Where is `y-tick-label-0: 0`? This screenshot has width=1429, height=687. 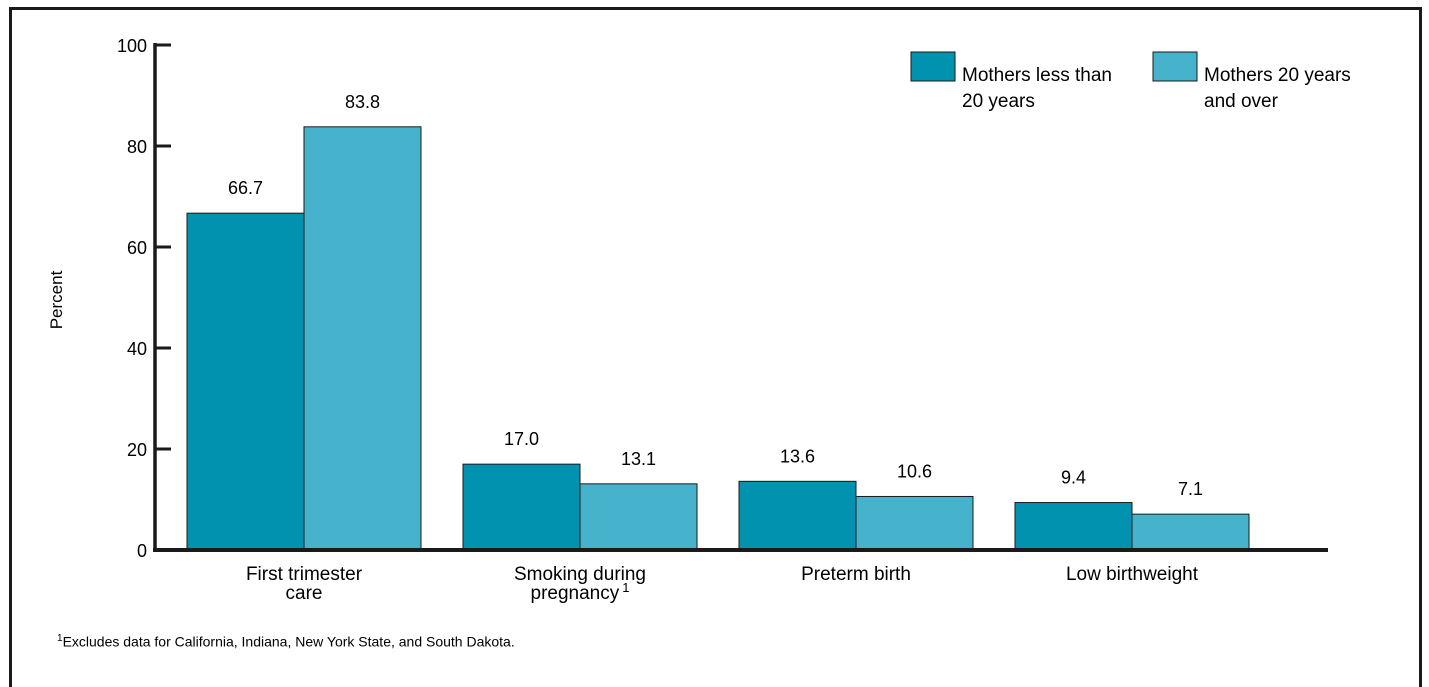 y-tick-label-0: 0 is located at coordinates (142, 551).